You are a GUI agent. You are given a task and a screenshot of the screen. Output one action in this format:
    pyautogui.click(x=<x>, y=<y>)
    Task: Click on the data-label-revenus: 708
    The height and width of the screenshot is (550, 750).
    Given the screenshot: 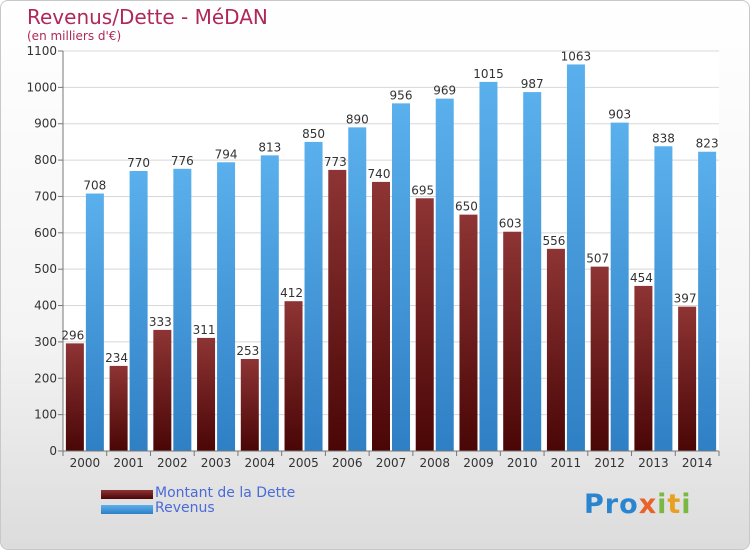 What is the action you would take?
    pyautogui.click(x=94, y=186)
    